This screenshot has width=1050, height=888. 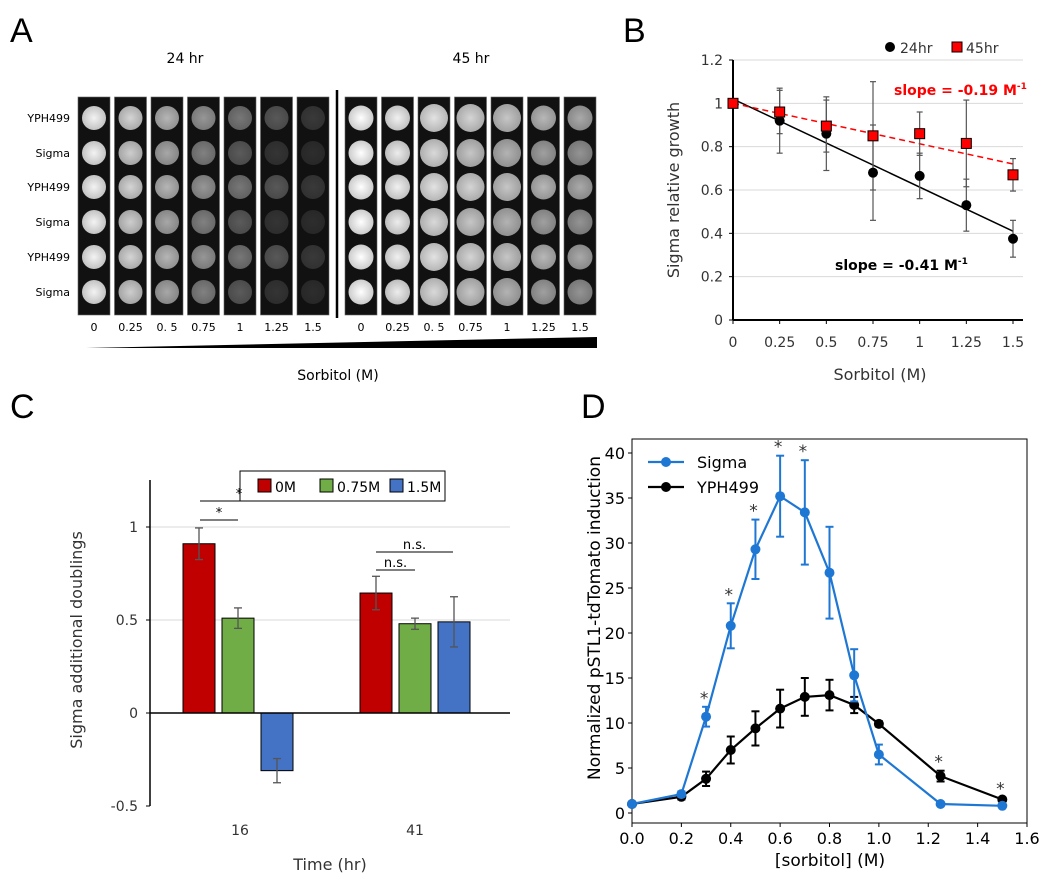 What do you see at coordinates (730, 838) in the screenshot?
I see `x-tick-label: 0.4` at bounding box center [730, 838].